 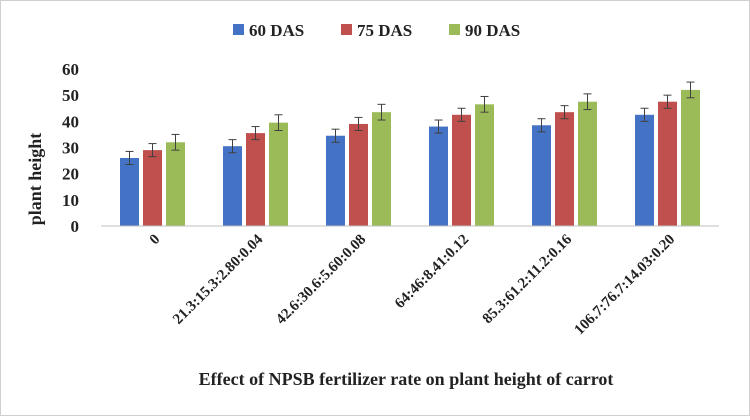 What do you see at coordinates (218, 279) in the screenshot?
I see `x-tick-label: 21.3:15.3:2.80:0.04` at bounding box center [218, 279].